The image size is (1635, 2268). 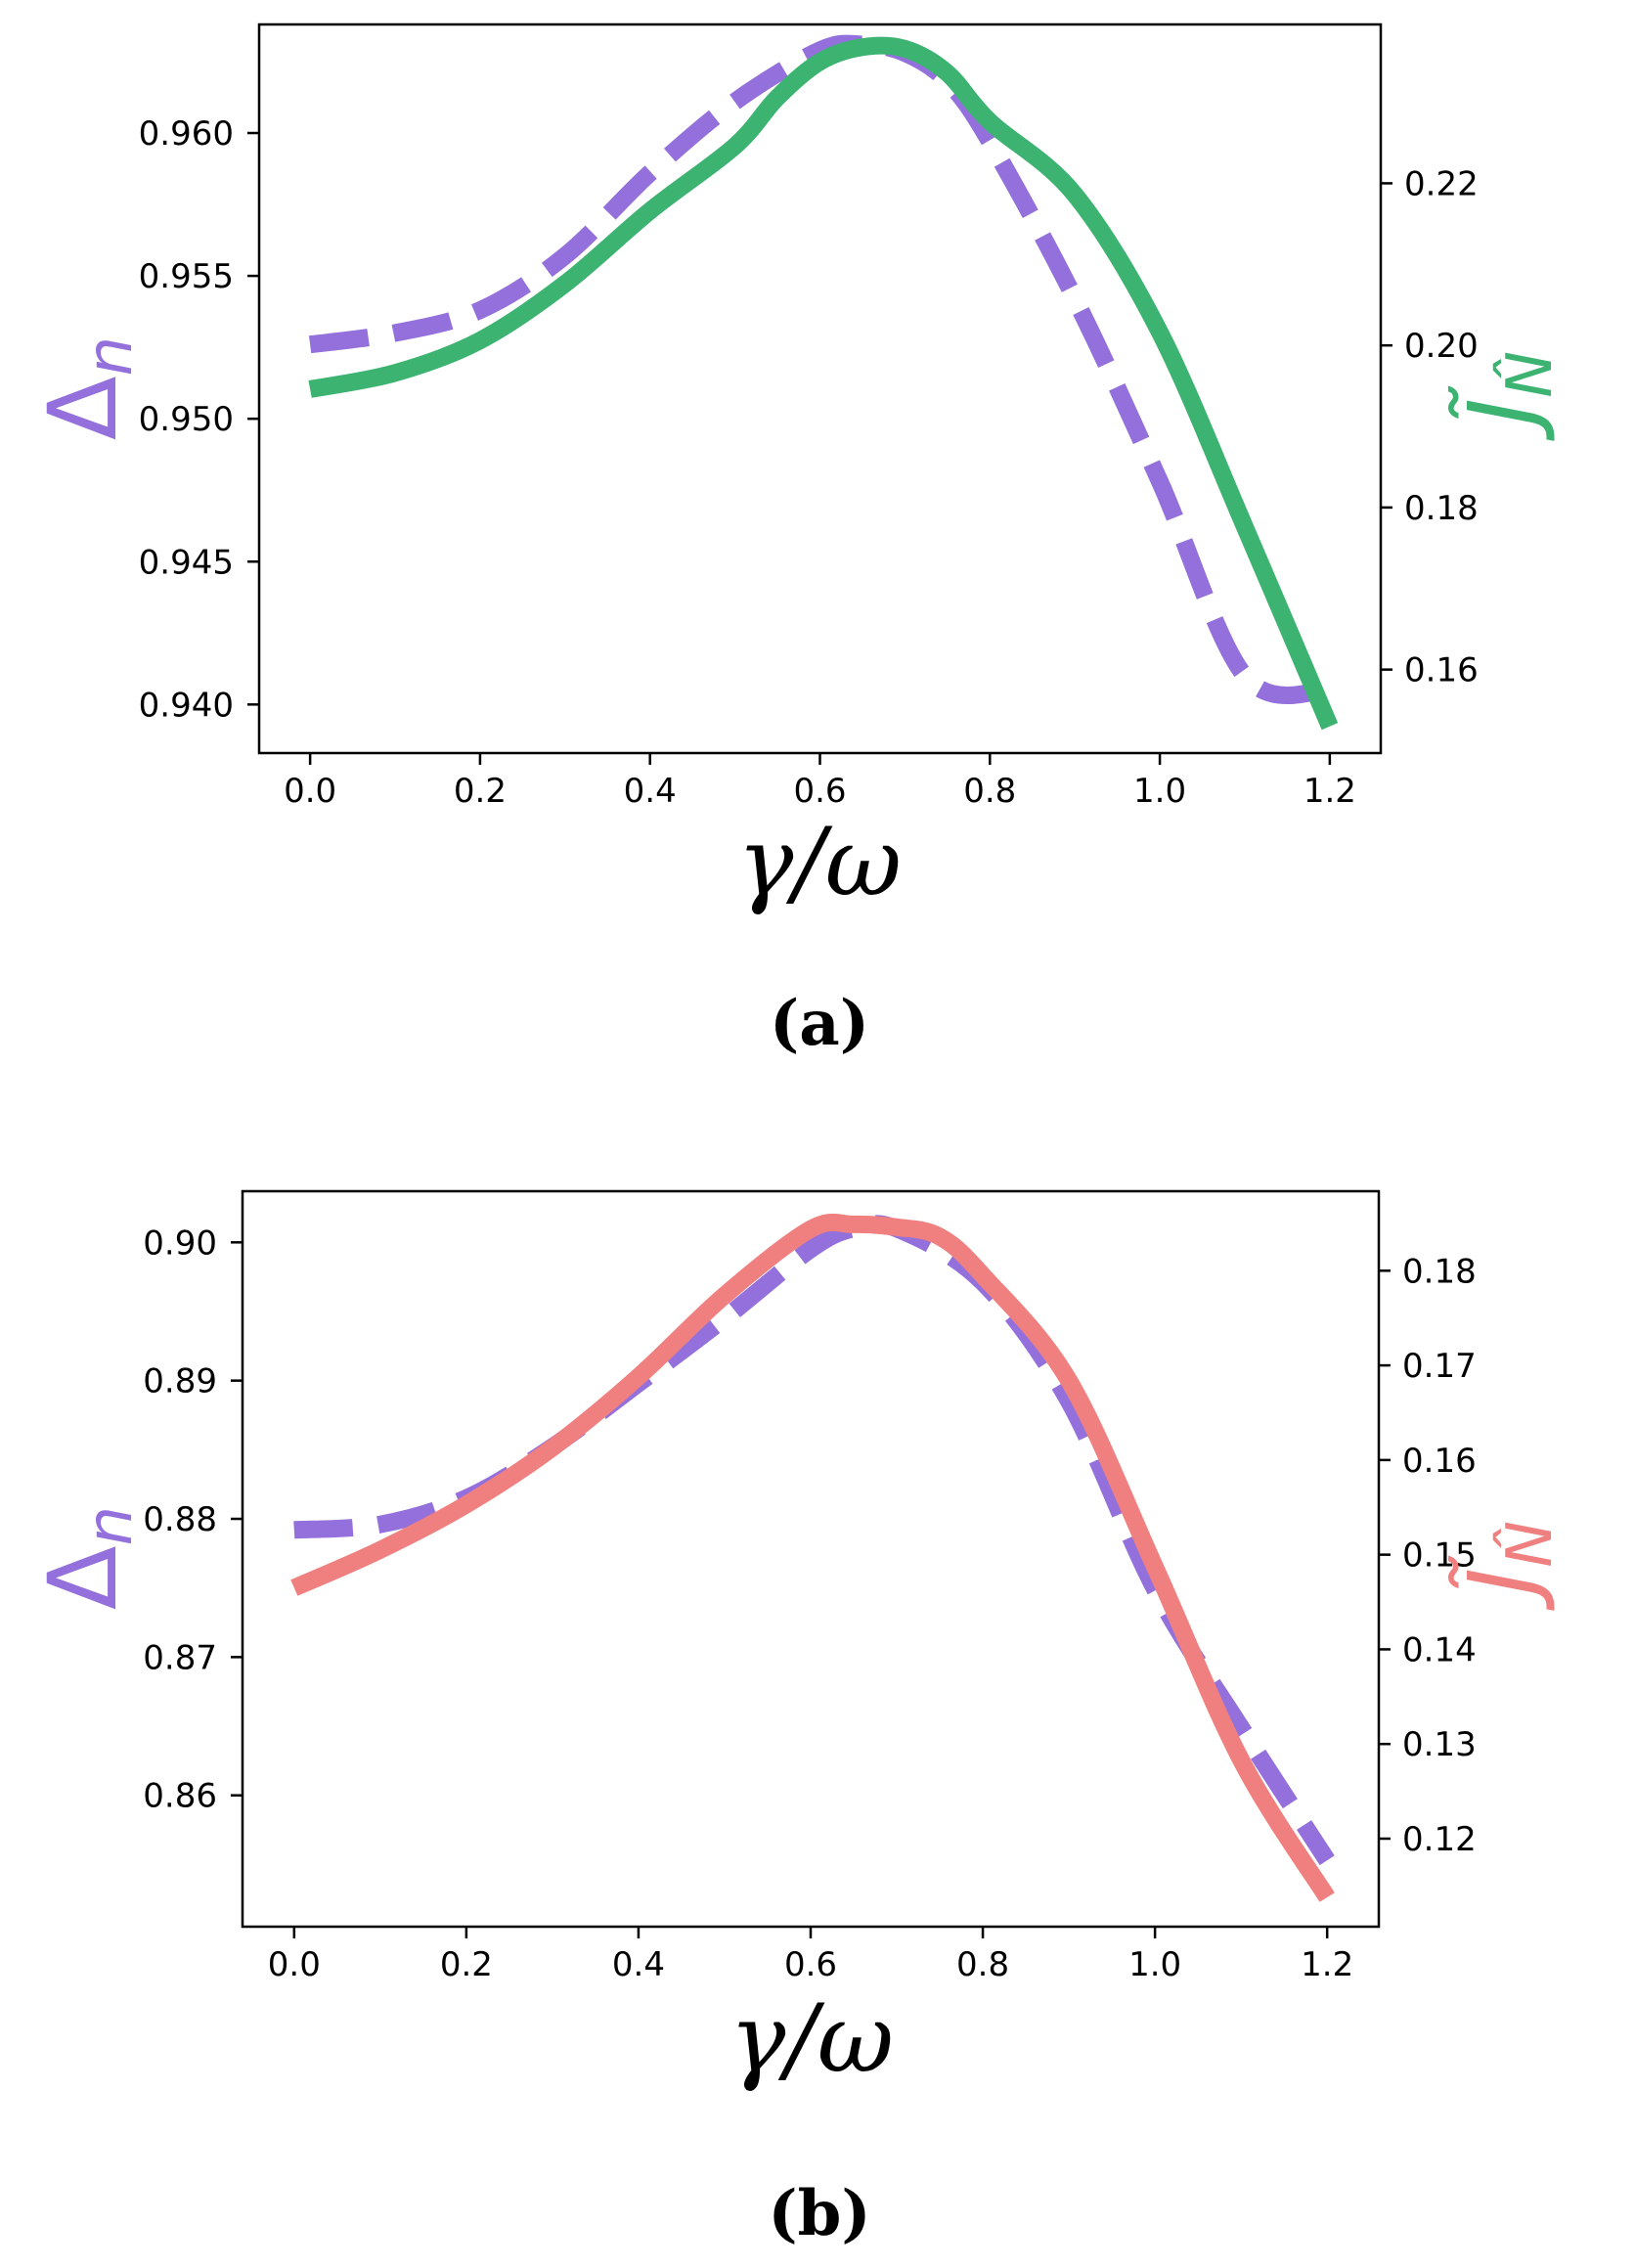 What do you see at coordinates (83, 408) in the screenshot?
I see `y-left-label-main-a: Δ` at bounding box center [83, 408].